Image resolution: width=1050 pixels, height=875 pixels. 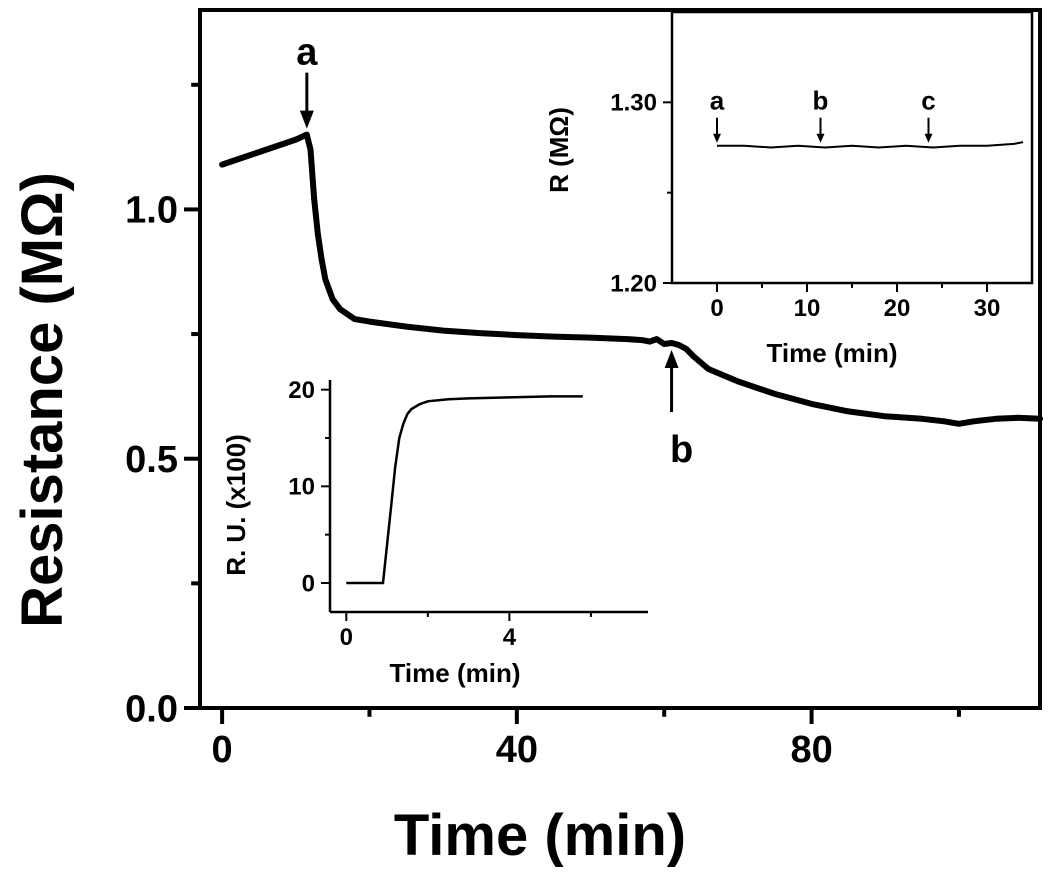 I want to click on inset1-x-tick-label: 30, so click(x=987, y=308).